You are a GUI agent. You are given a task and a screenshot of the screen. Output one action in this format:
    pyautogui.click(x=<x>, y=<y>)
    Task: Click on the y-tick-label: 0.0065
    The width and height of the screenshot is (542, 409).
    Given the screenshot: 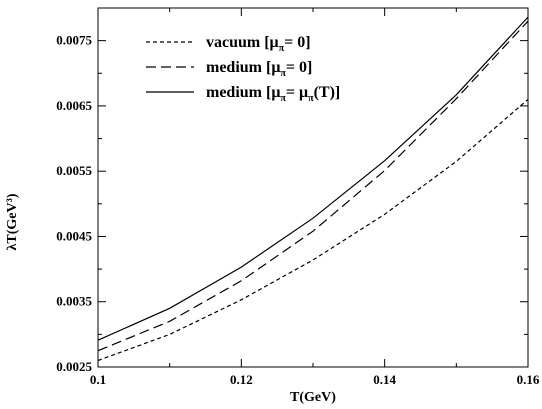 What is the action you would take?
    pyautogui.click(x=74, y=105)
    